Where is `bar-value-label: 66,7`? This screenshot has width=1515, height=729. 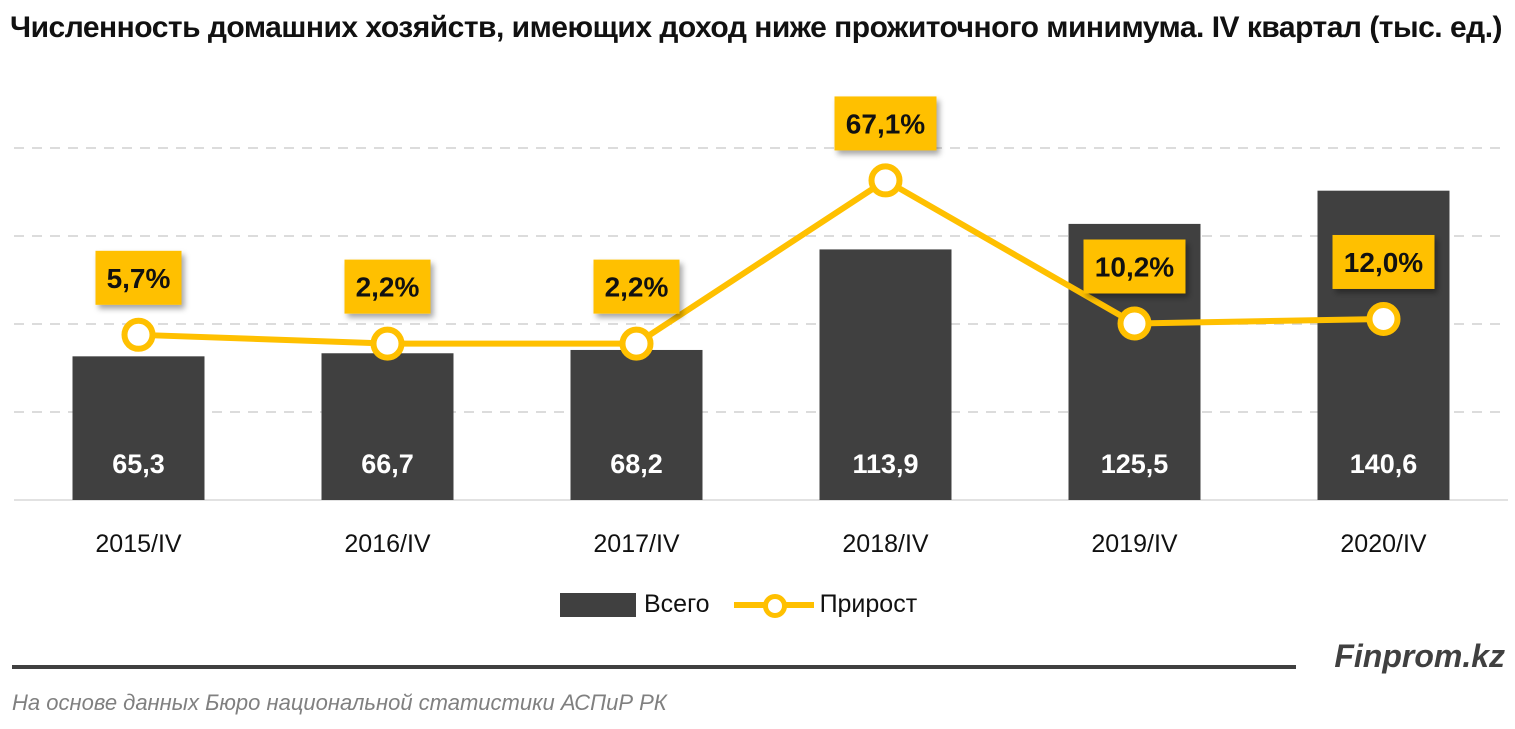
bar-value-label: 66,7 is located at coordinates (387, 464).